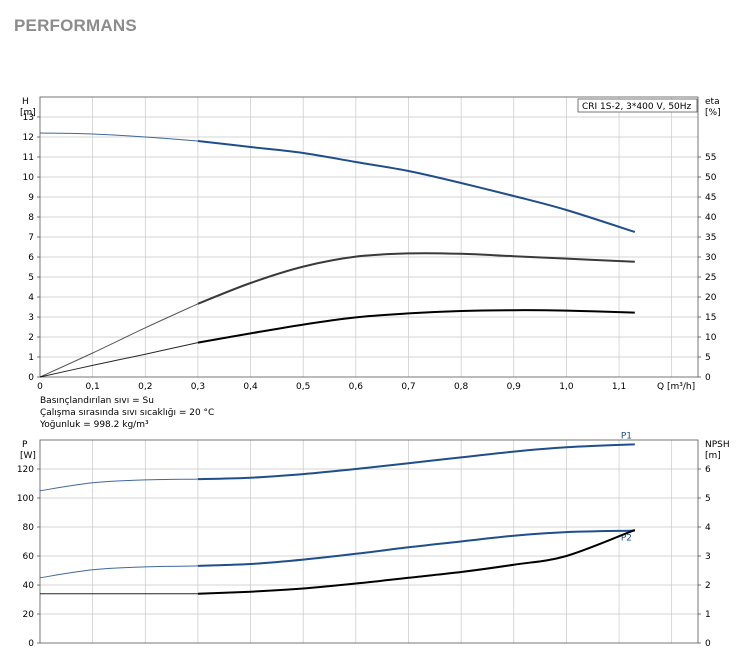 Image resolution: width=741 pixels, height=668 pixels. Describe the element at coordinates (708, 586) in the screenshot. I see `y-tick-label-right: 2` at that location.